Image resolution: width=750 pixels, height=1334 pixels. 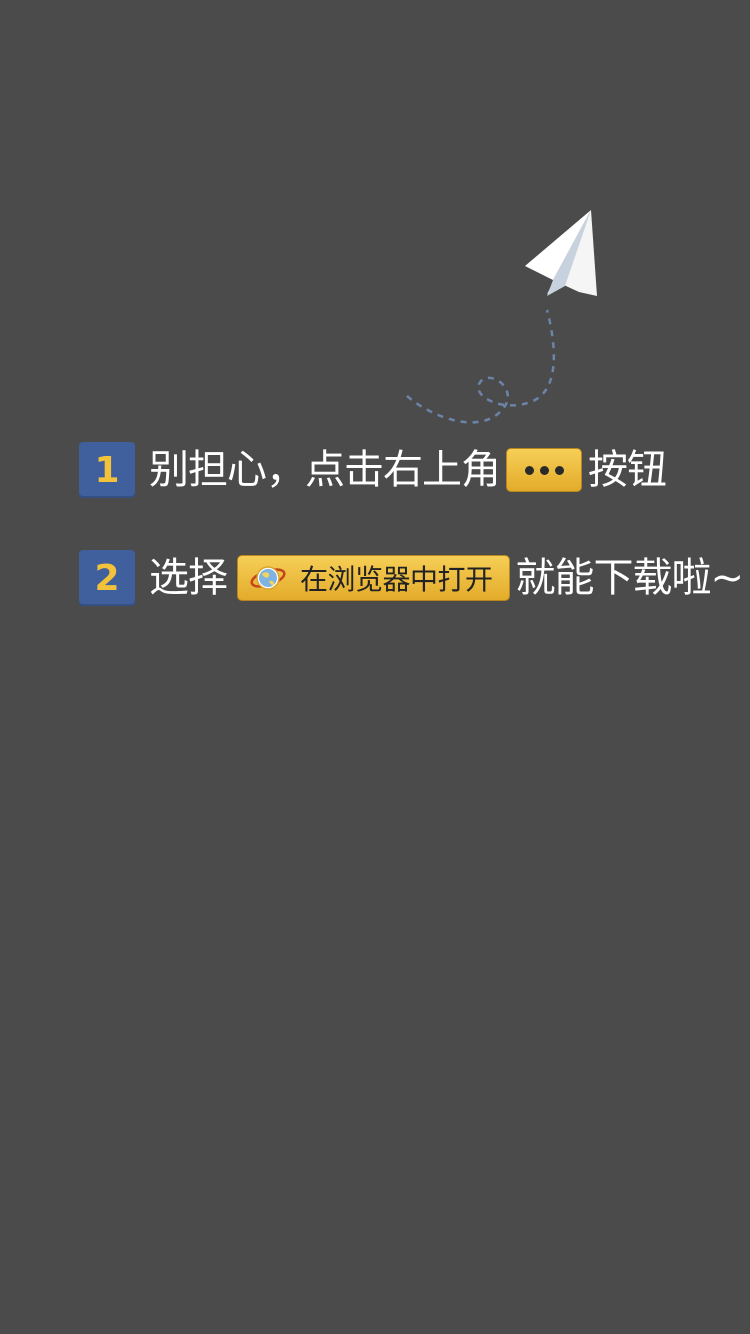 What do you see at coordinates (107, 470) in the screenshot?
I see `step-one-badge: 1` at bounding box center [107, 470].